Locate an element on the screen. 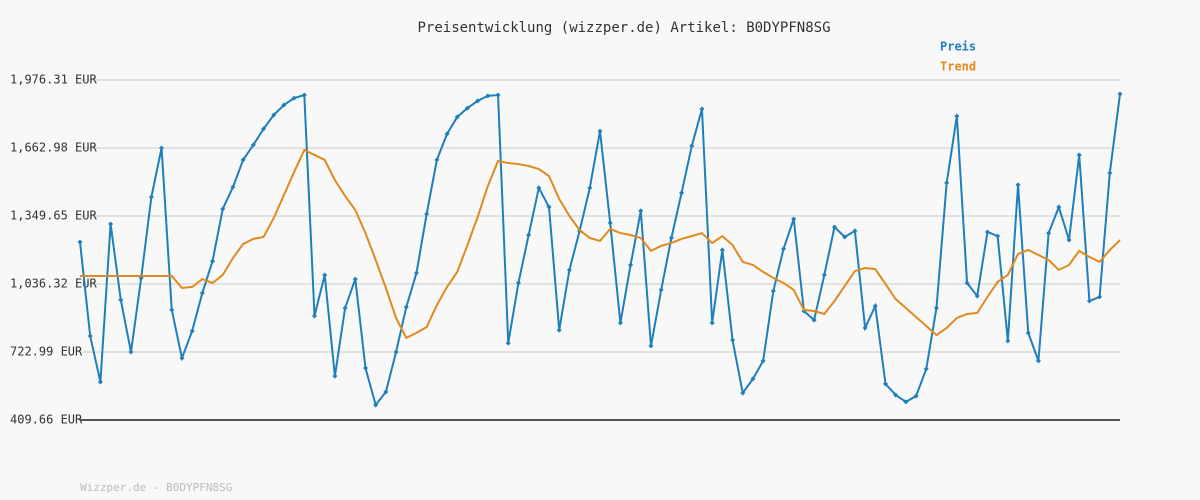 The height and width of the screenshot is (500, 1200). y-tick-label: 1,349.65 EUR is located at coordinates (53, 216).